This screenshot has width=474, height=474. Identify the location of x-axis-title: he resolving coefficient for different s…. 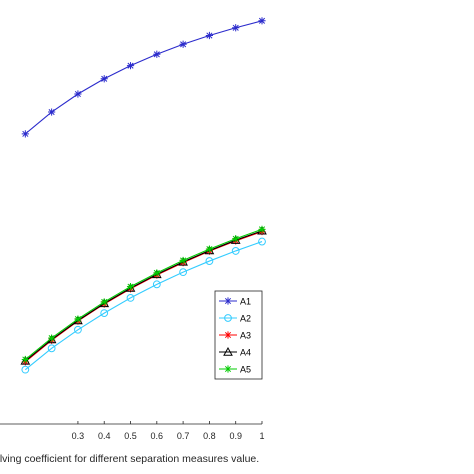
(129, 459).